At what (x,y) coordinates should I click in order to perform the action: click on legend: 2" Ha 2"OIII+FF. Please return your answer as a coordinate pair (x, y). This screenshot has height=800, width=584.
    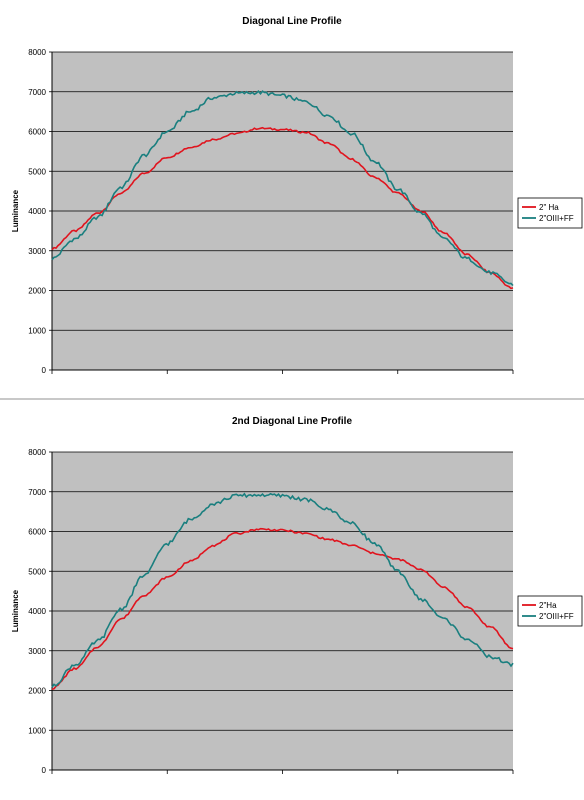
    Looking at the image, I should click on (550, 213).